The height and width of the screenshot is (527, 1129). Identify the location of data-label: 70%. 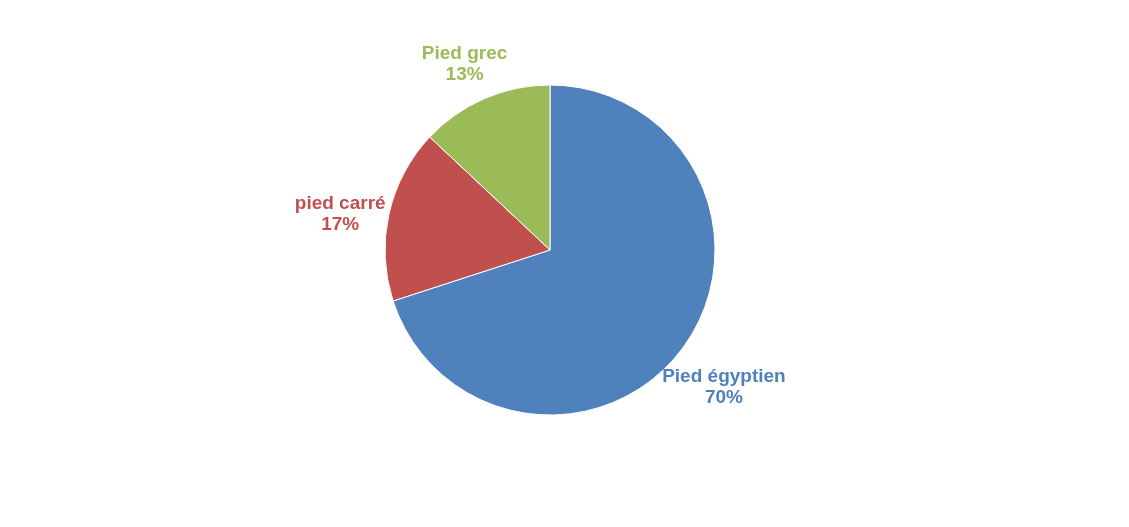
(724, 397).